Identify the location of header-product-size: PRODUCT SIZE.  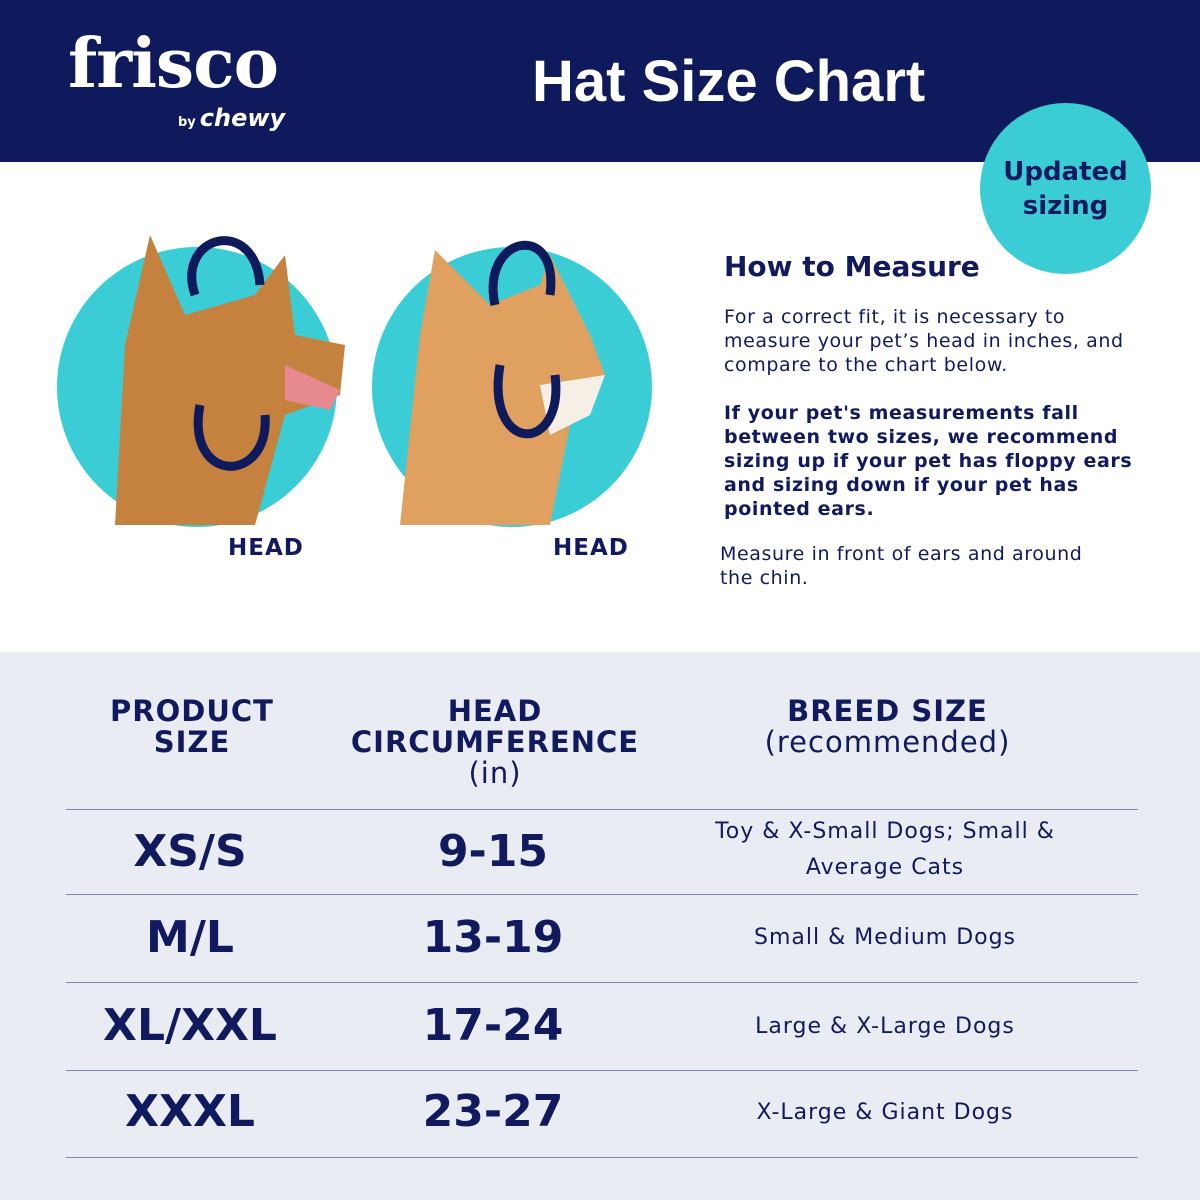
(192, 726).